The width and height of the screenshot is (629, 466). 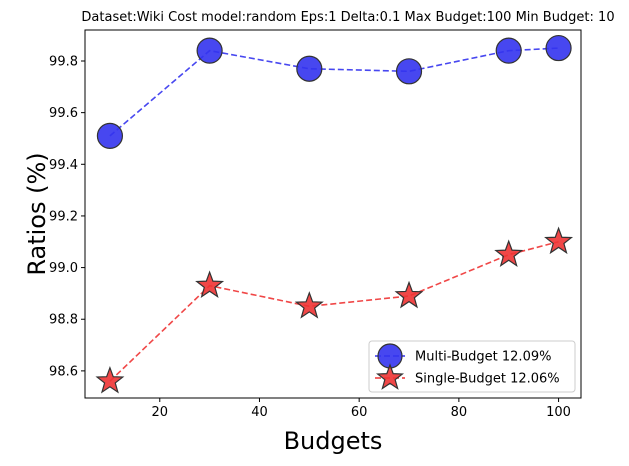 I want to click on legend: Multi-Budget 12.09% Single-Budget 12.06%, so click(x=472, y=366).